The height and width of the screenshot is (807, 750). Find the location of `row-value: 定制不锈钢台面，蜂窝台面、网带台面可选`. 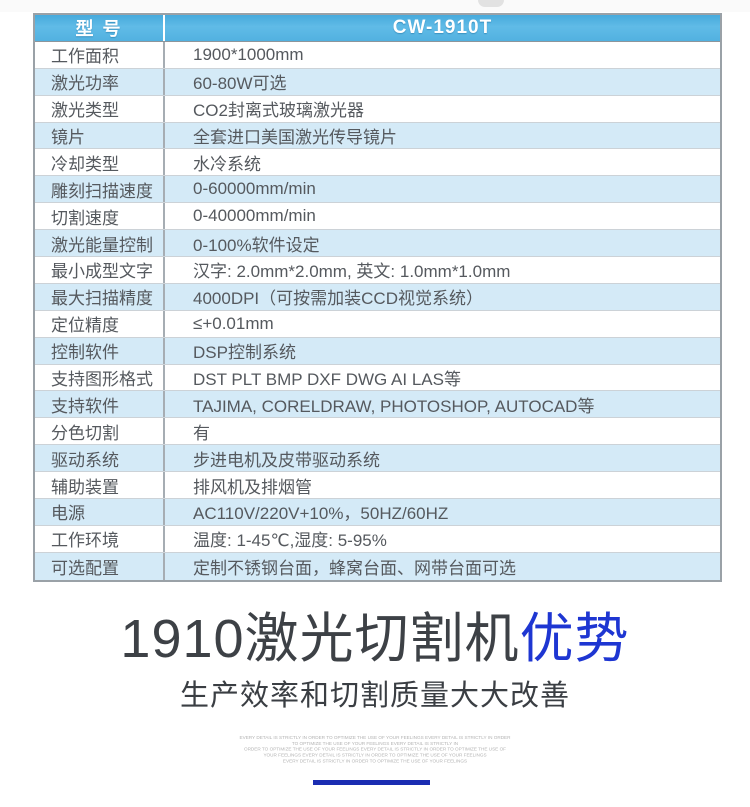

row-value: 定制不锈钢台面，蜂窝台面、网带台面可选 is located at coordinates (354, 568).